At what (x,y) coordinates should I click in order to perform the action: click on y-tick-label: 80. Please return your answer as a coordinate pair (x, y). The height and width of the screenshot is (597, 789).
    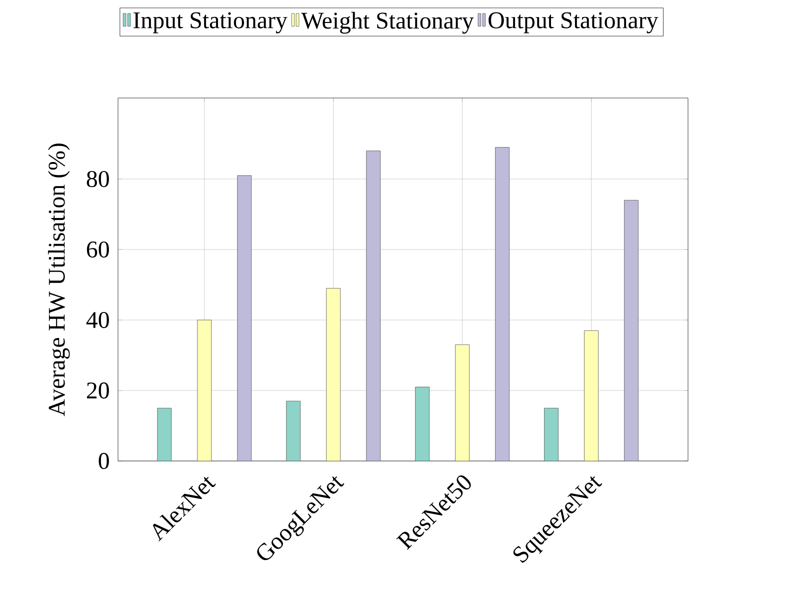
    Looking at the image, I should click on (97, 179).